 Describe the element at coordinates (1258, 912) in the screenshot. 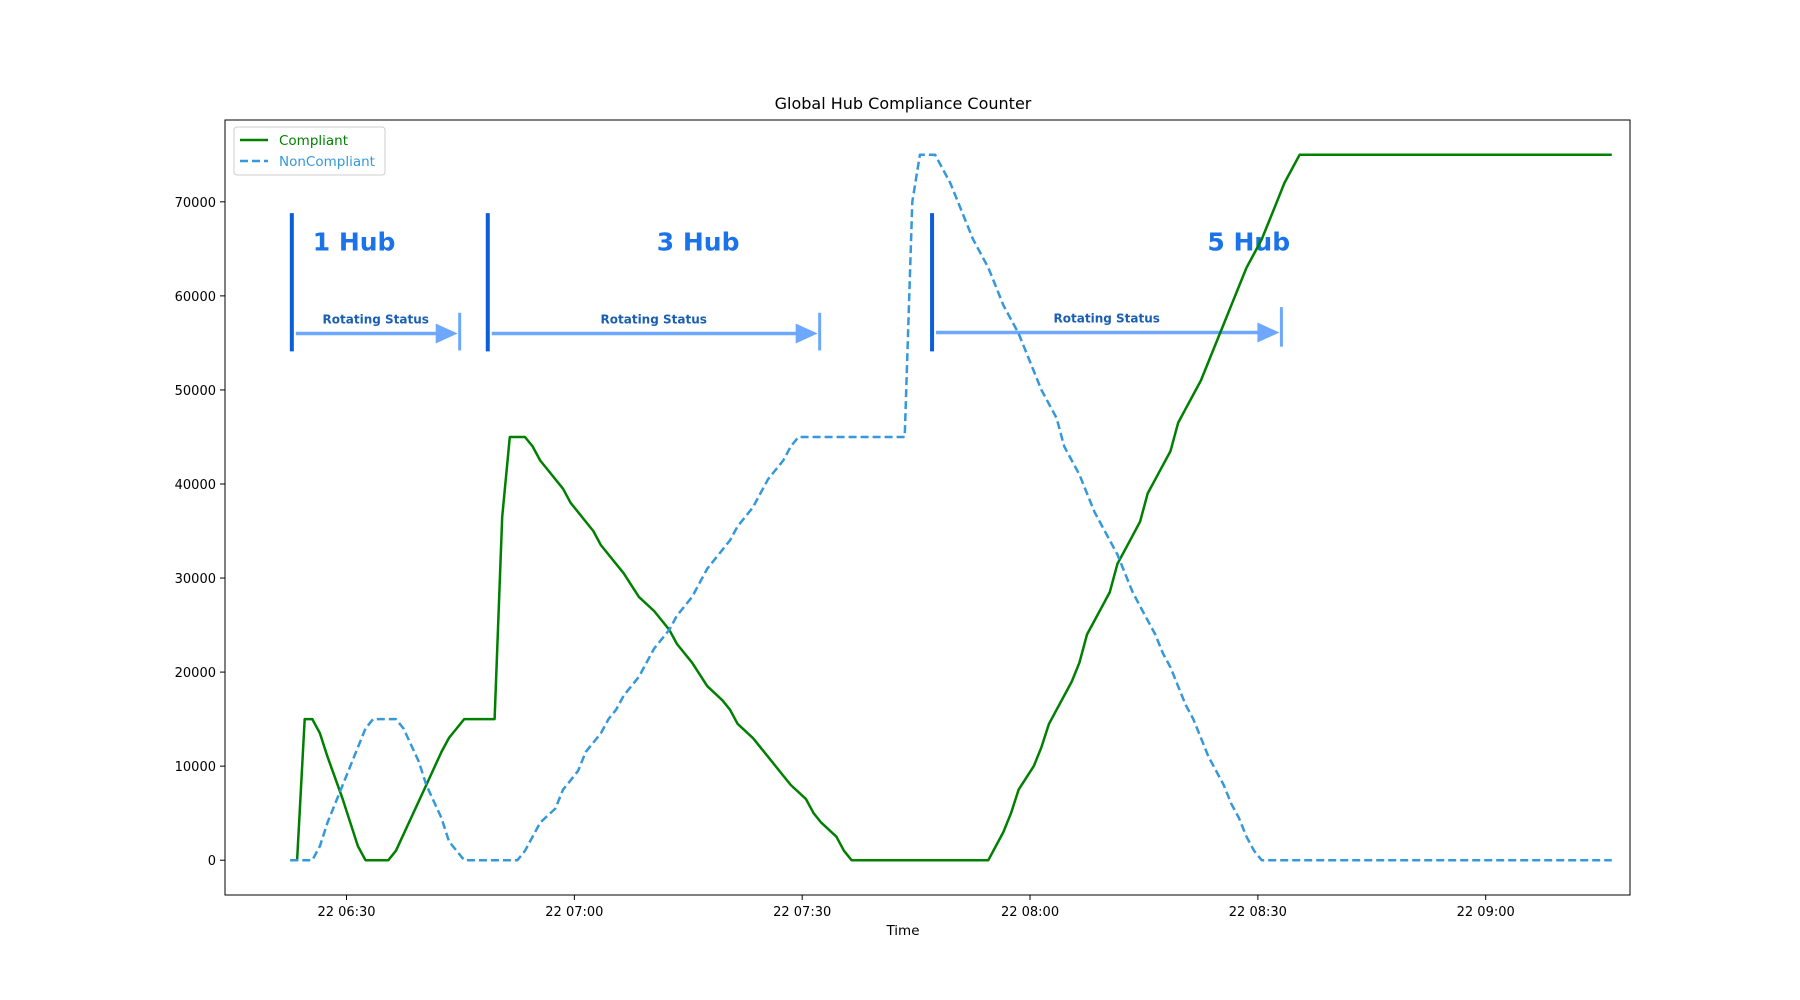

I see `x-tick-label: 22 08:30` at that location.